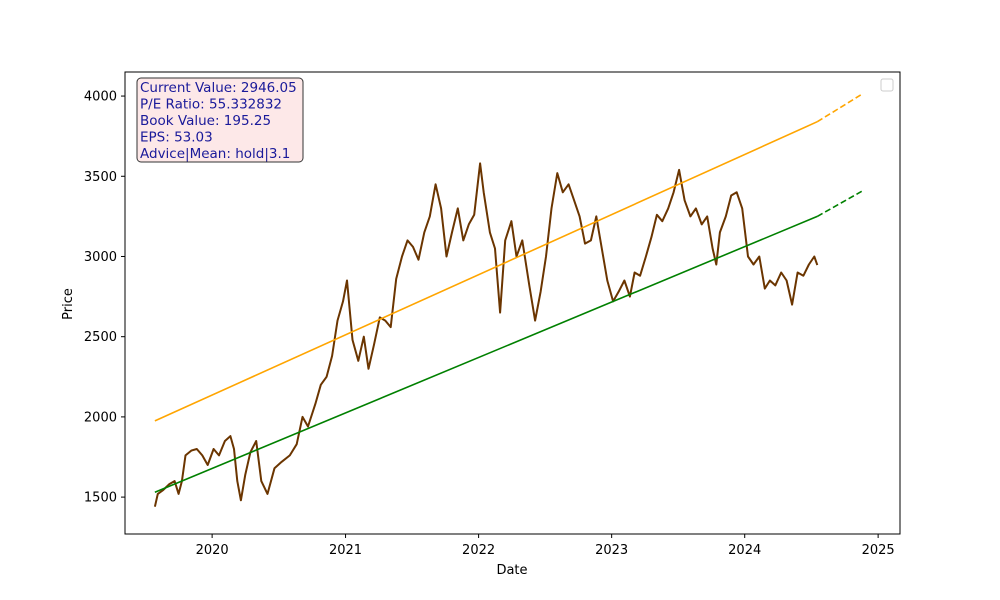 This screenshot has width=1000, height=600. Describe the element at coordinates (100, 177) in the screenshot. I see `y-tick-label: 3500` at that location.